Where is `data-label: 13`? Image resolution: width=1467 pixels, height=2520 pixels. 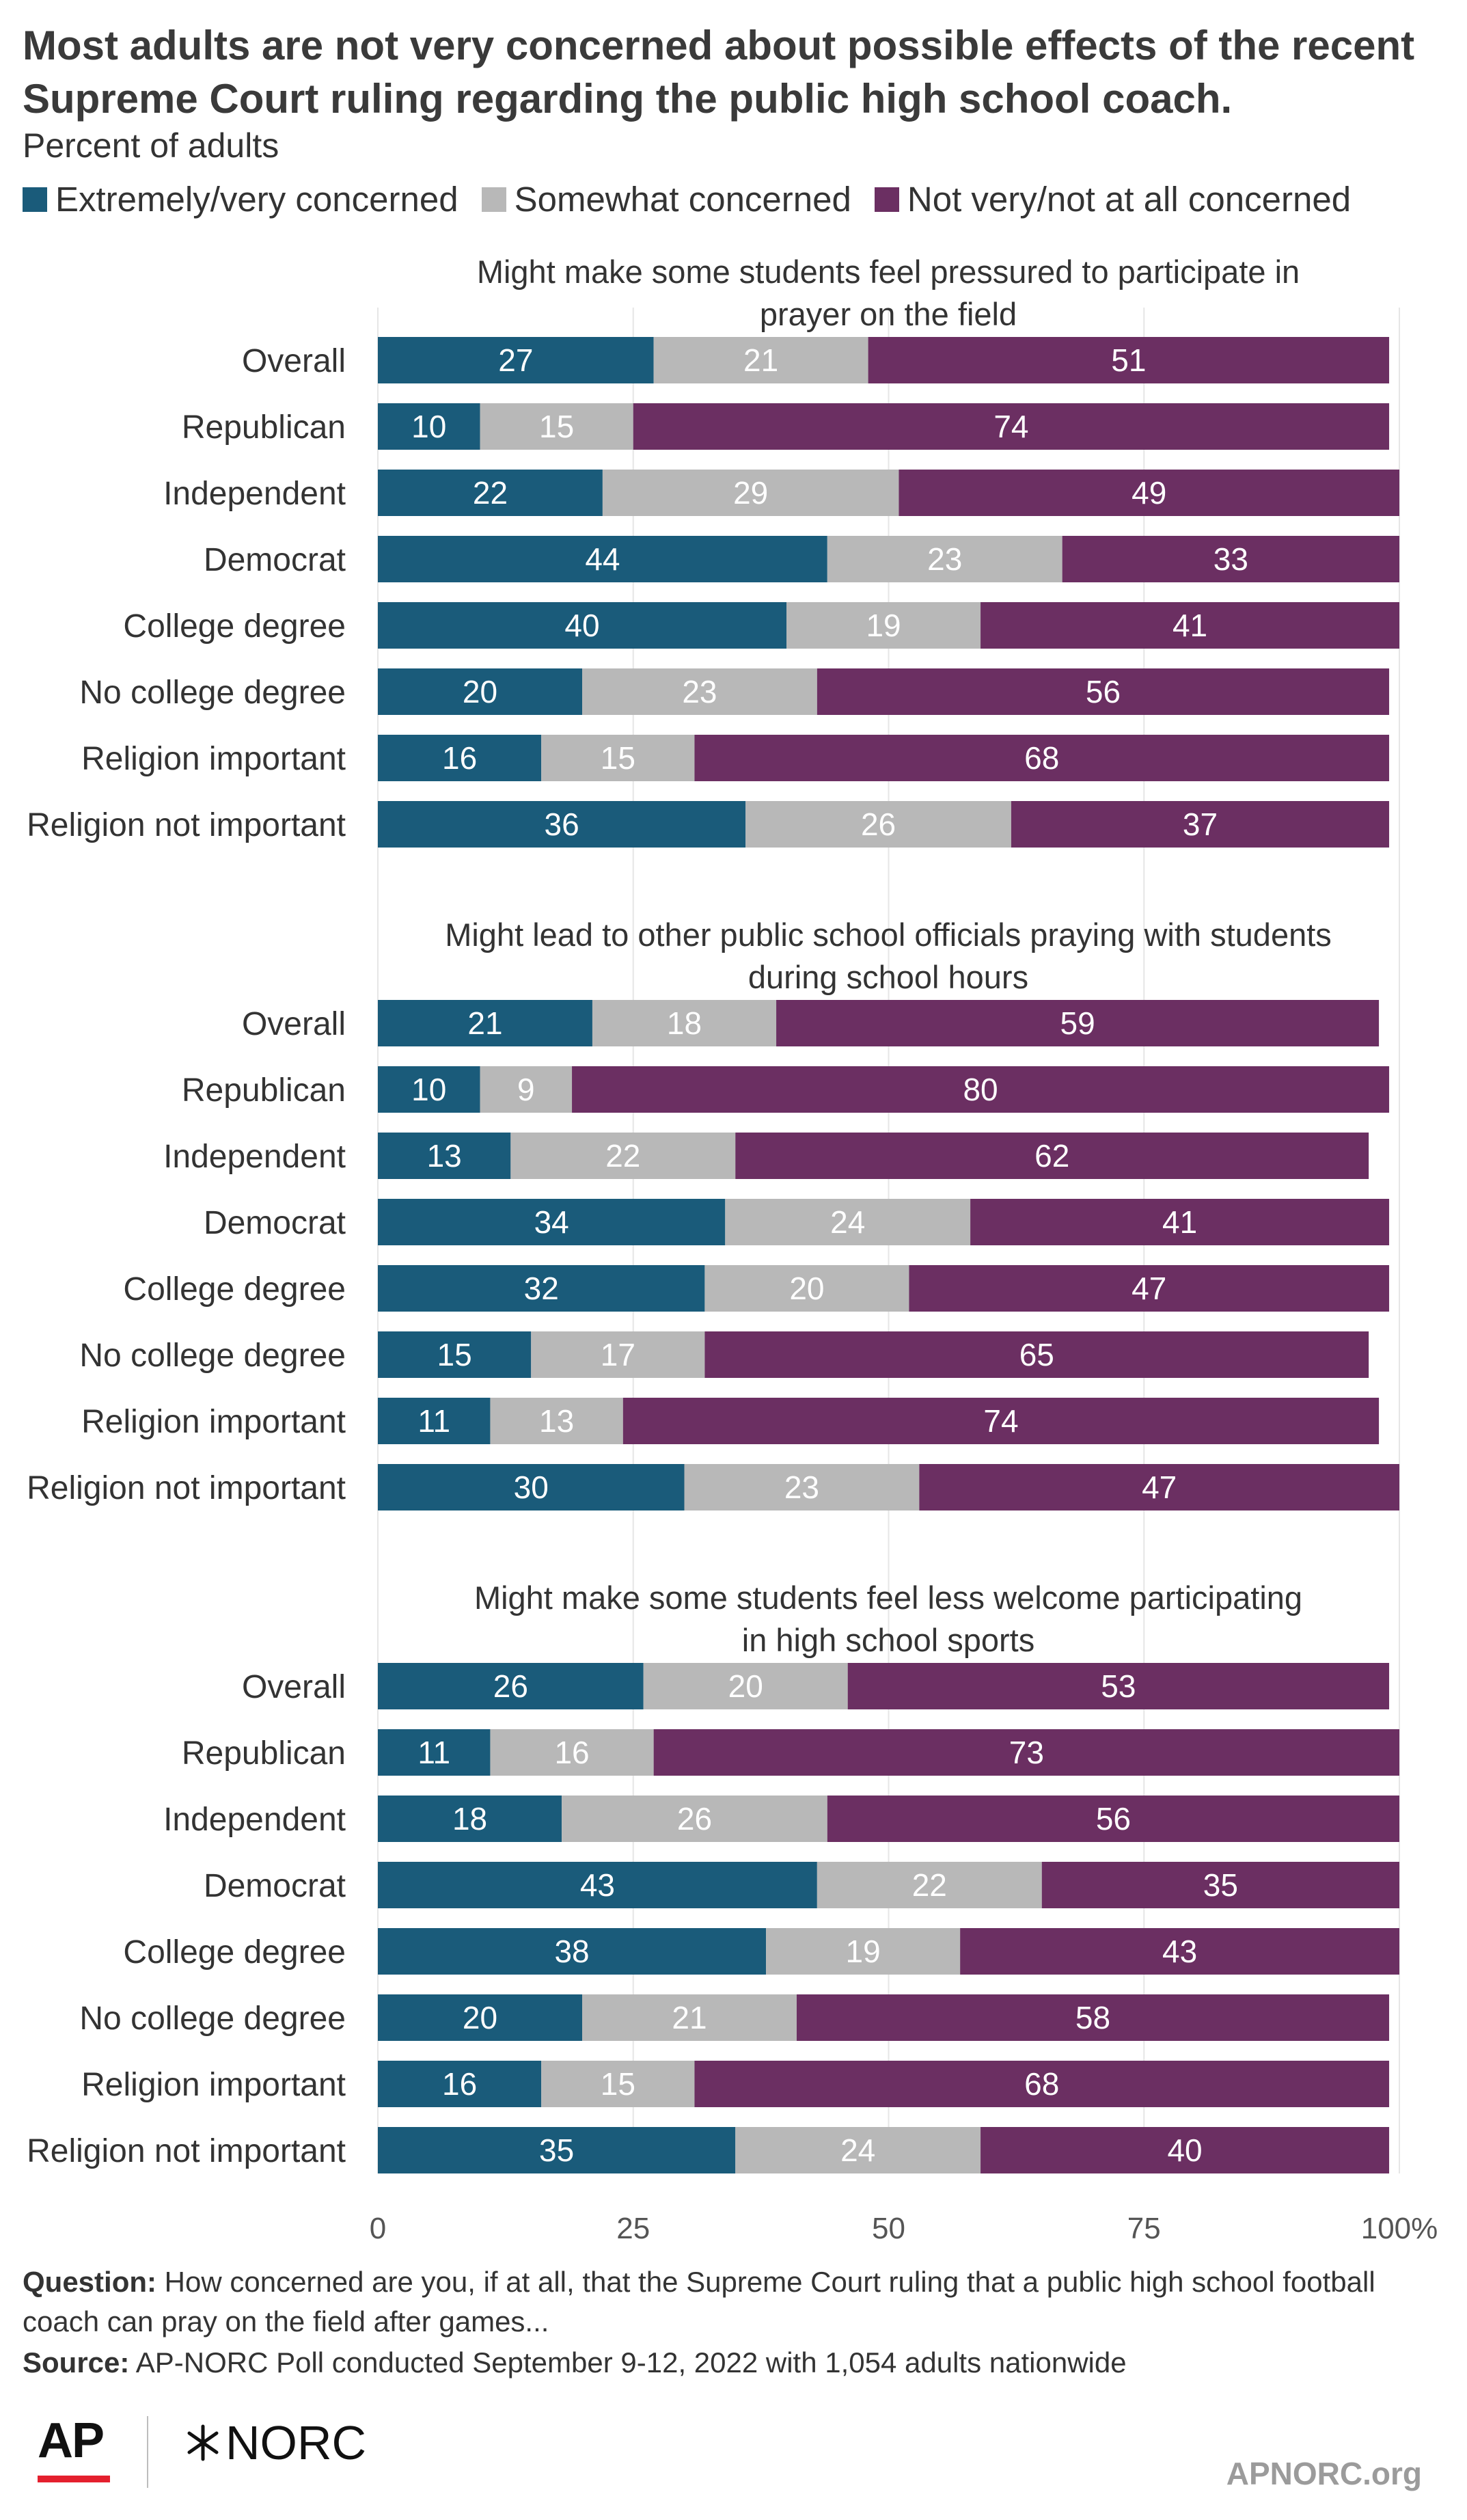
data-label: 13 is located at coordinates (444, 1156).